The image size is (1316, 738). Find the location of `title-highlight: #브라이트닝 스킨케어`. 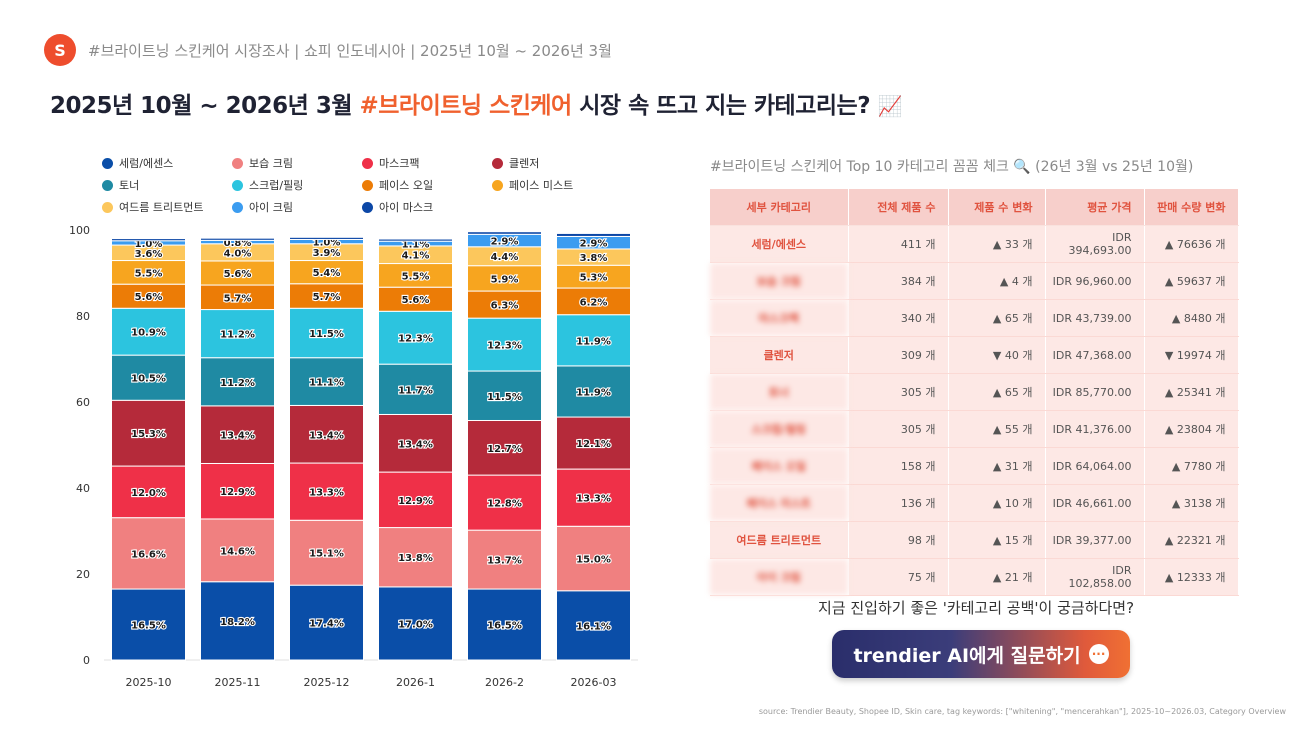

title-highlight: #브라이트닝 스킨케어 is located at coordinates (466, 106).